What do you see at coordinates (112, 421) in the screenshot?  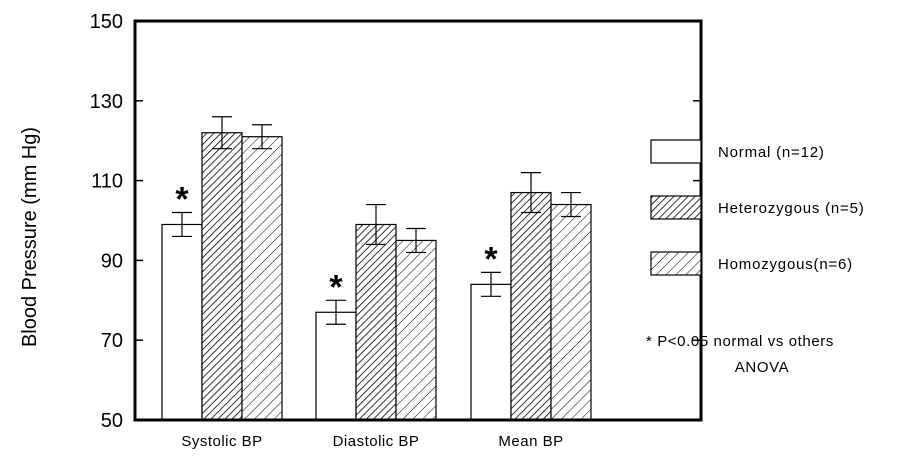 I see `y-tick-label: 50` at bounding box center [112, 421].